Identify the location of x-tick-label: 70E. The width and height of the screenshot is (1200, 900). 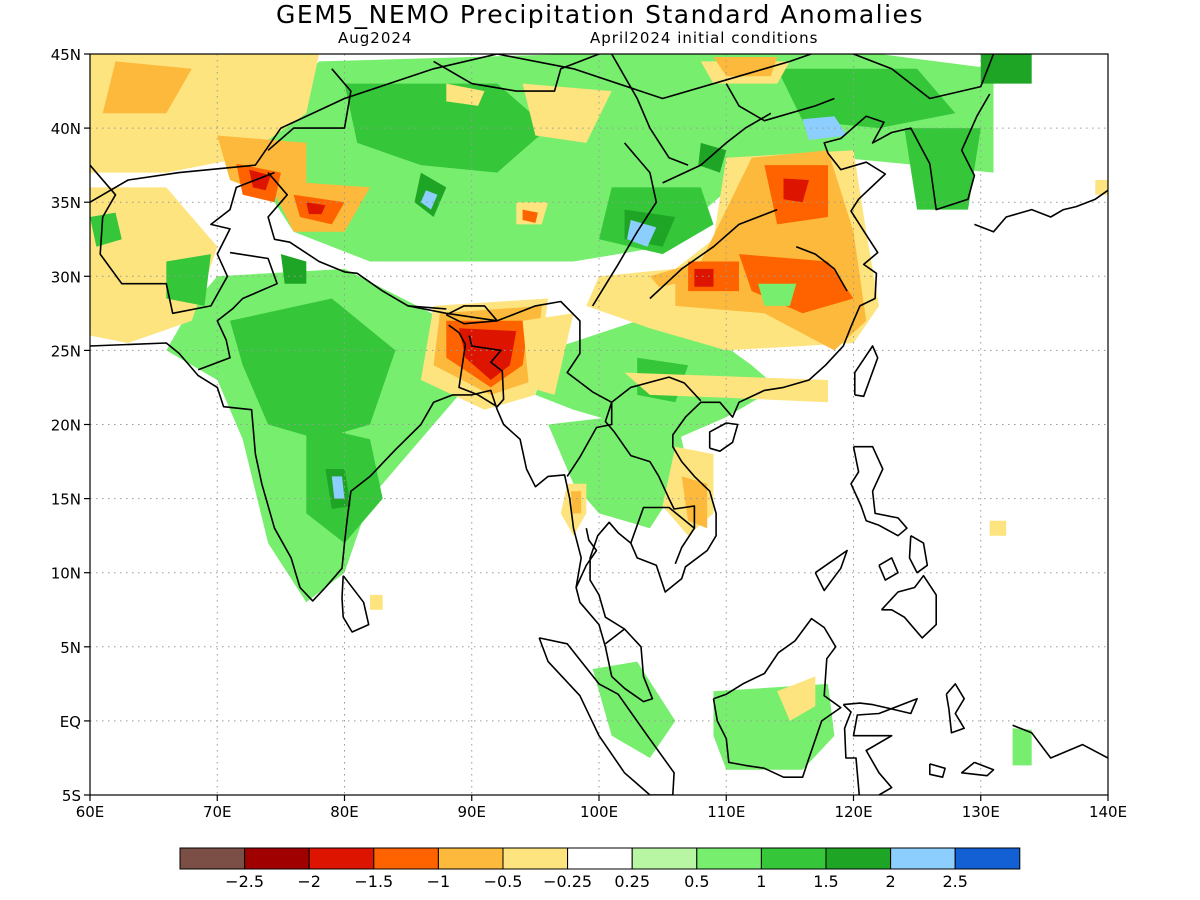
(217, 812).